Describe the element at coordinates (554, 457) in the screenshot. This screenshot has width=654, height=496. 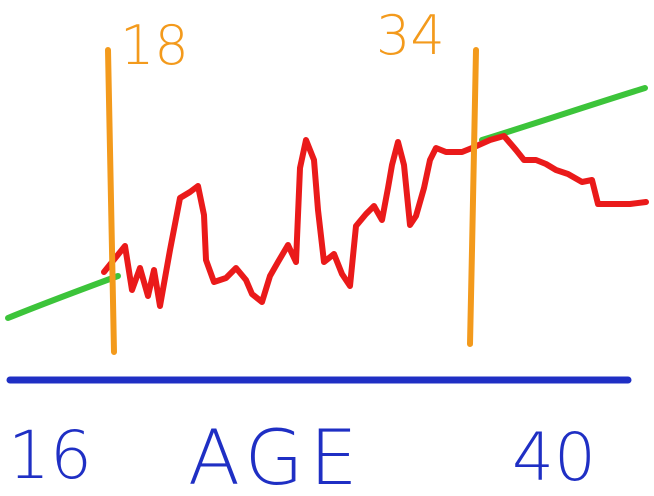
I see `axis-label-end-40: 40` at that location.